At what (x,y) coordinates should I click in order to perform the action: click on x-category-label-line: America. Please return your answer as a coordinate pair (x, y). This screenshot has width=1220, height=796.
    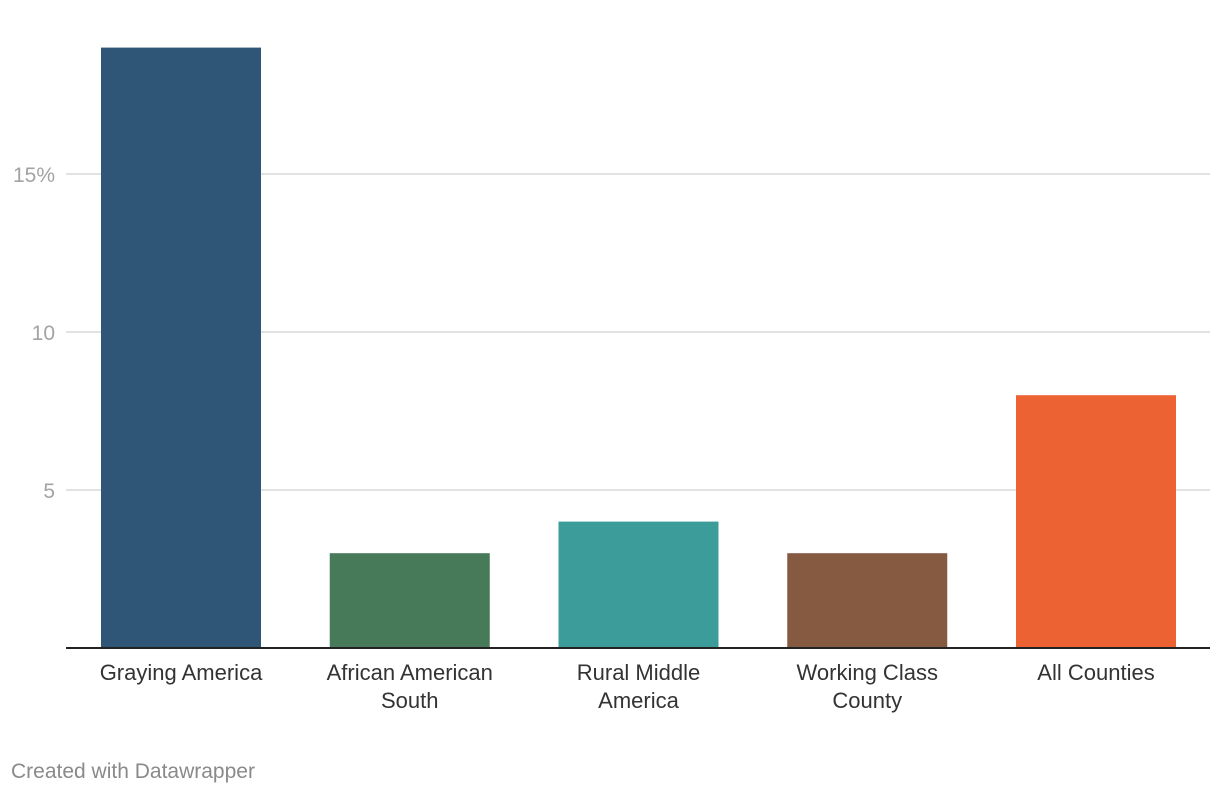
    Looking at the image, I should click on (638, 700).